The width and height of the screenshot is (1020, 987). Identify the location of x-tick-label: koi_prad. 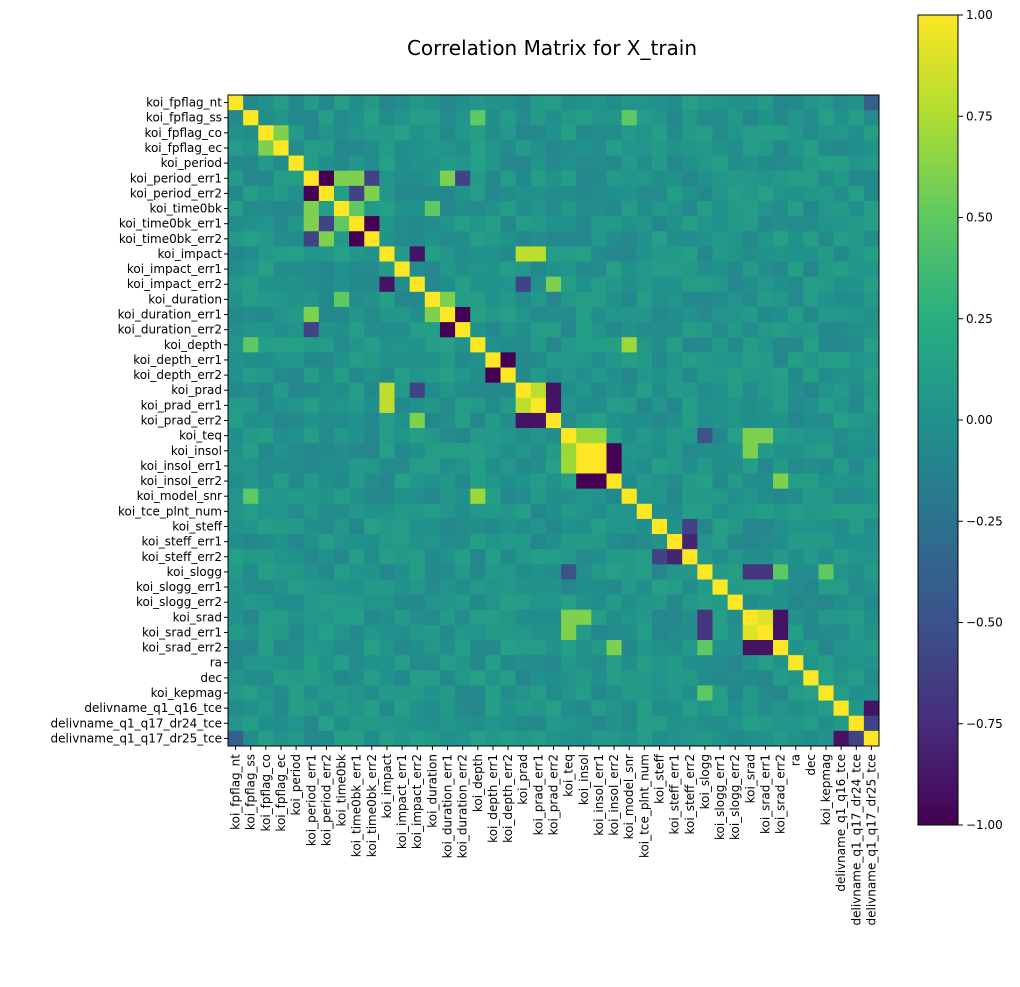
(523, 779).